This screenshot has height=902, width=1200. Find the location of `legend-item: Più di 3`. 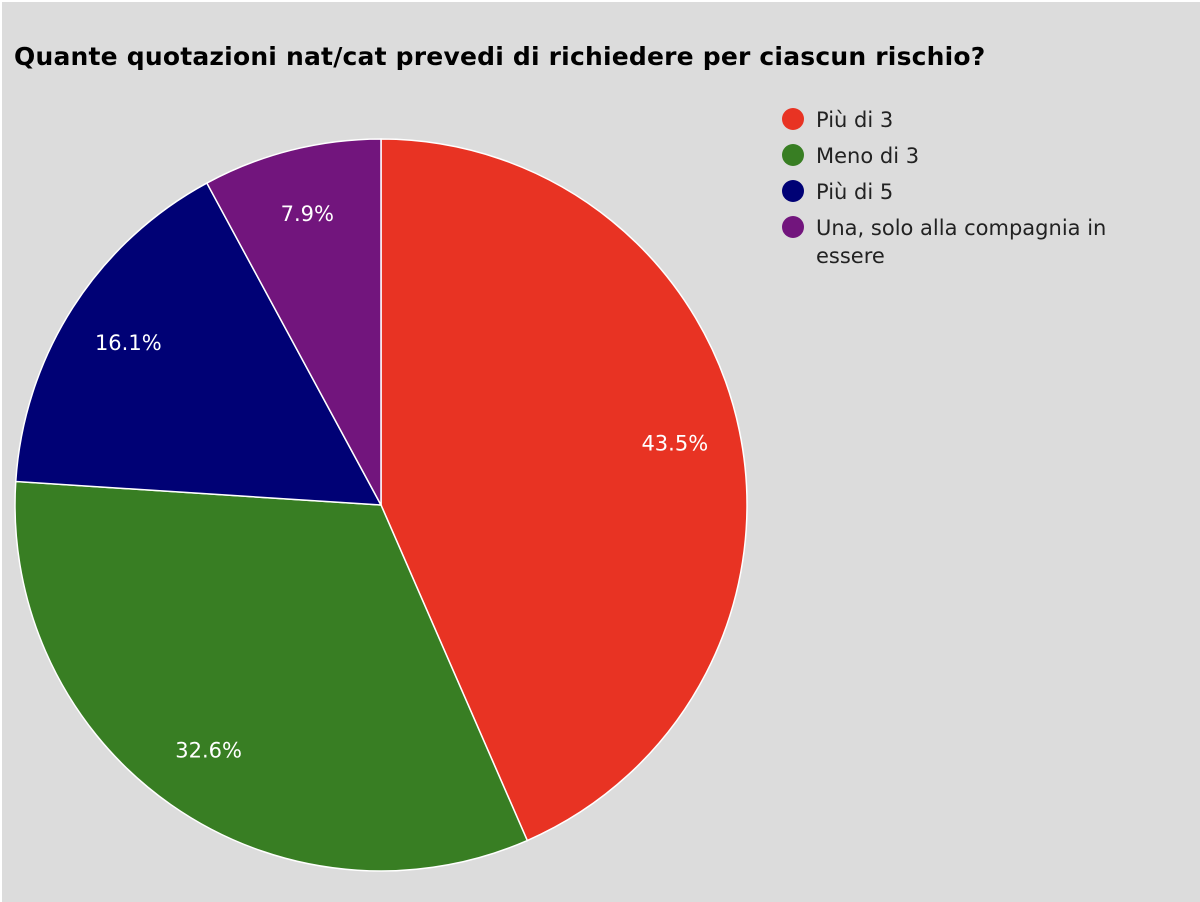

legend-item: Più di 3 is located at coordinates (982, 120).